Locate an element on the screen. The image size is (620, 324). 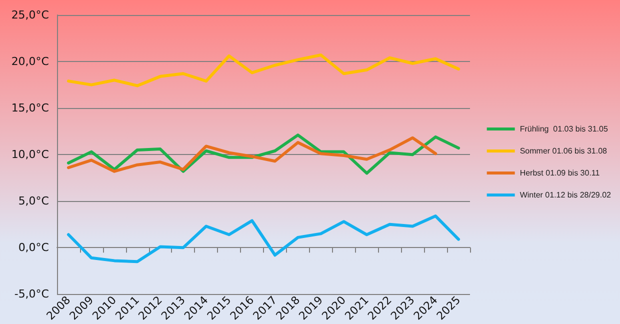
legend-label: Herbst 01.09 bis 30.11 is located at coordinates (560, 173).